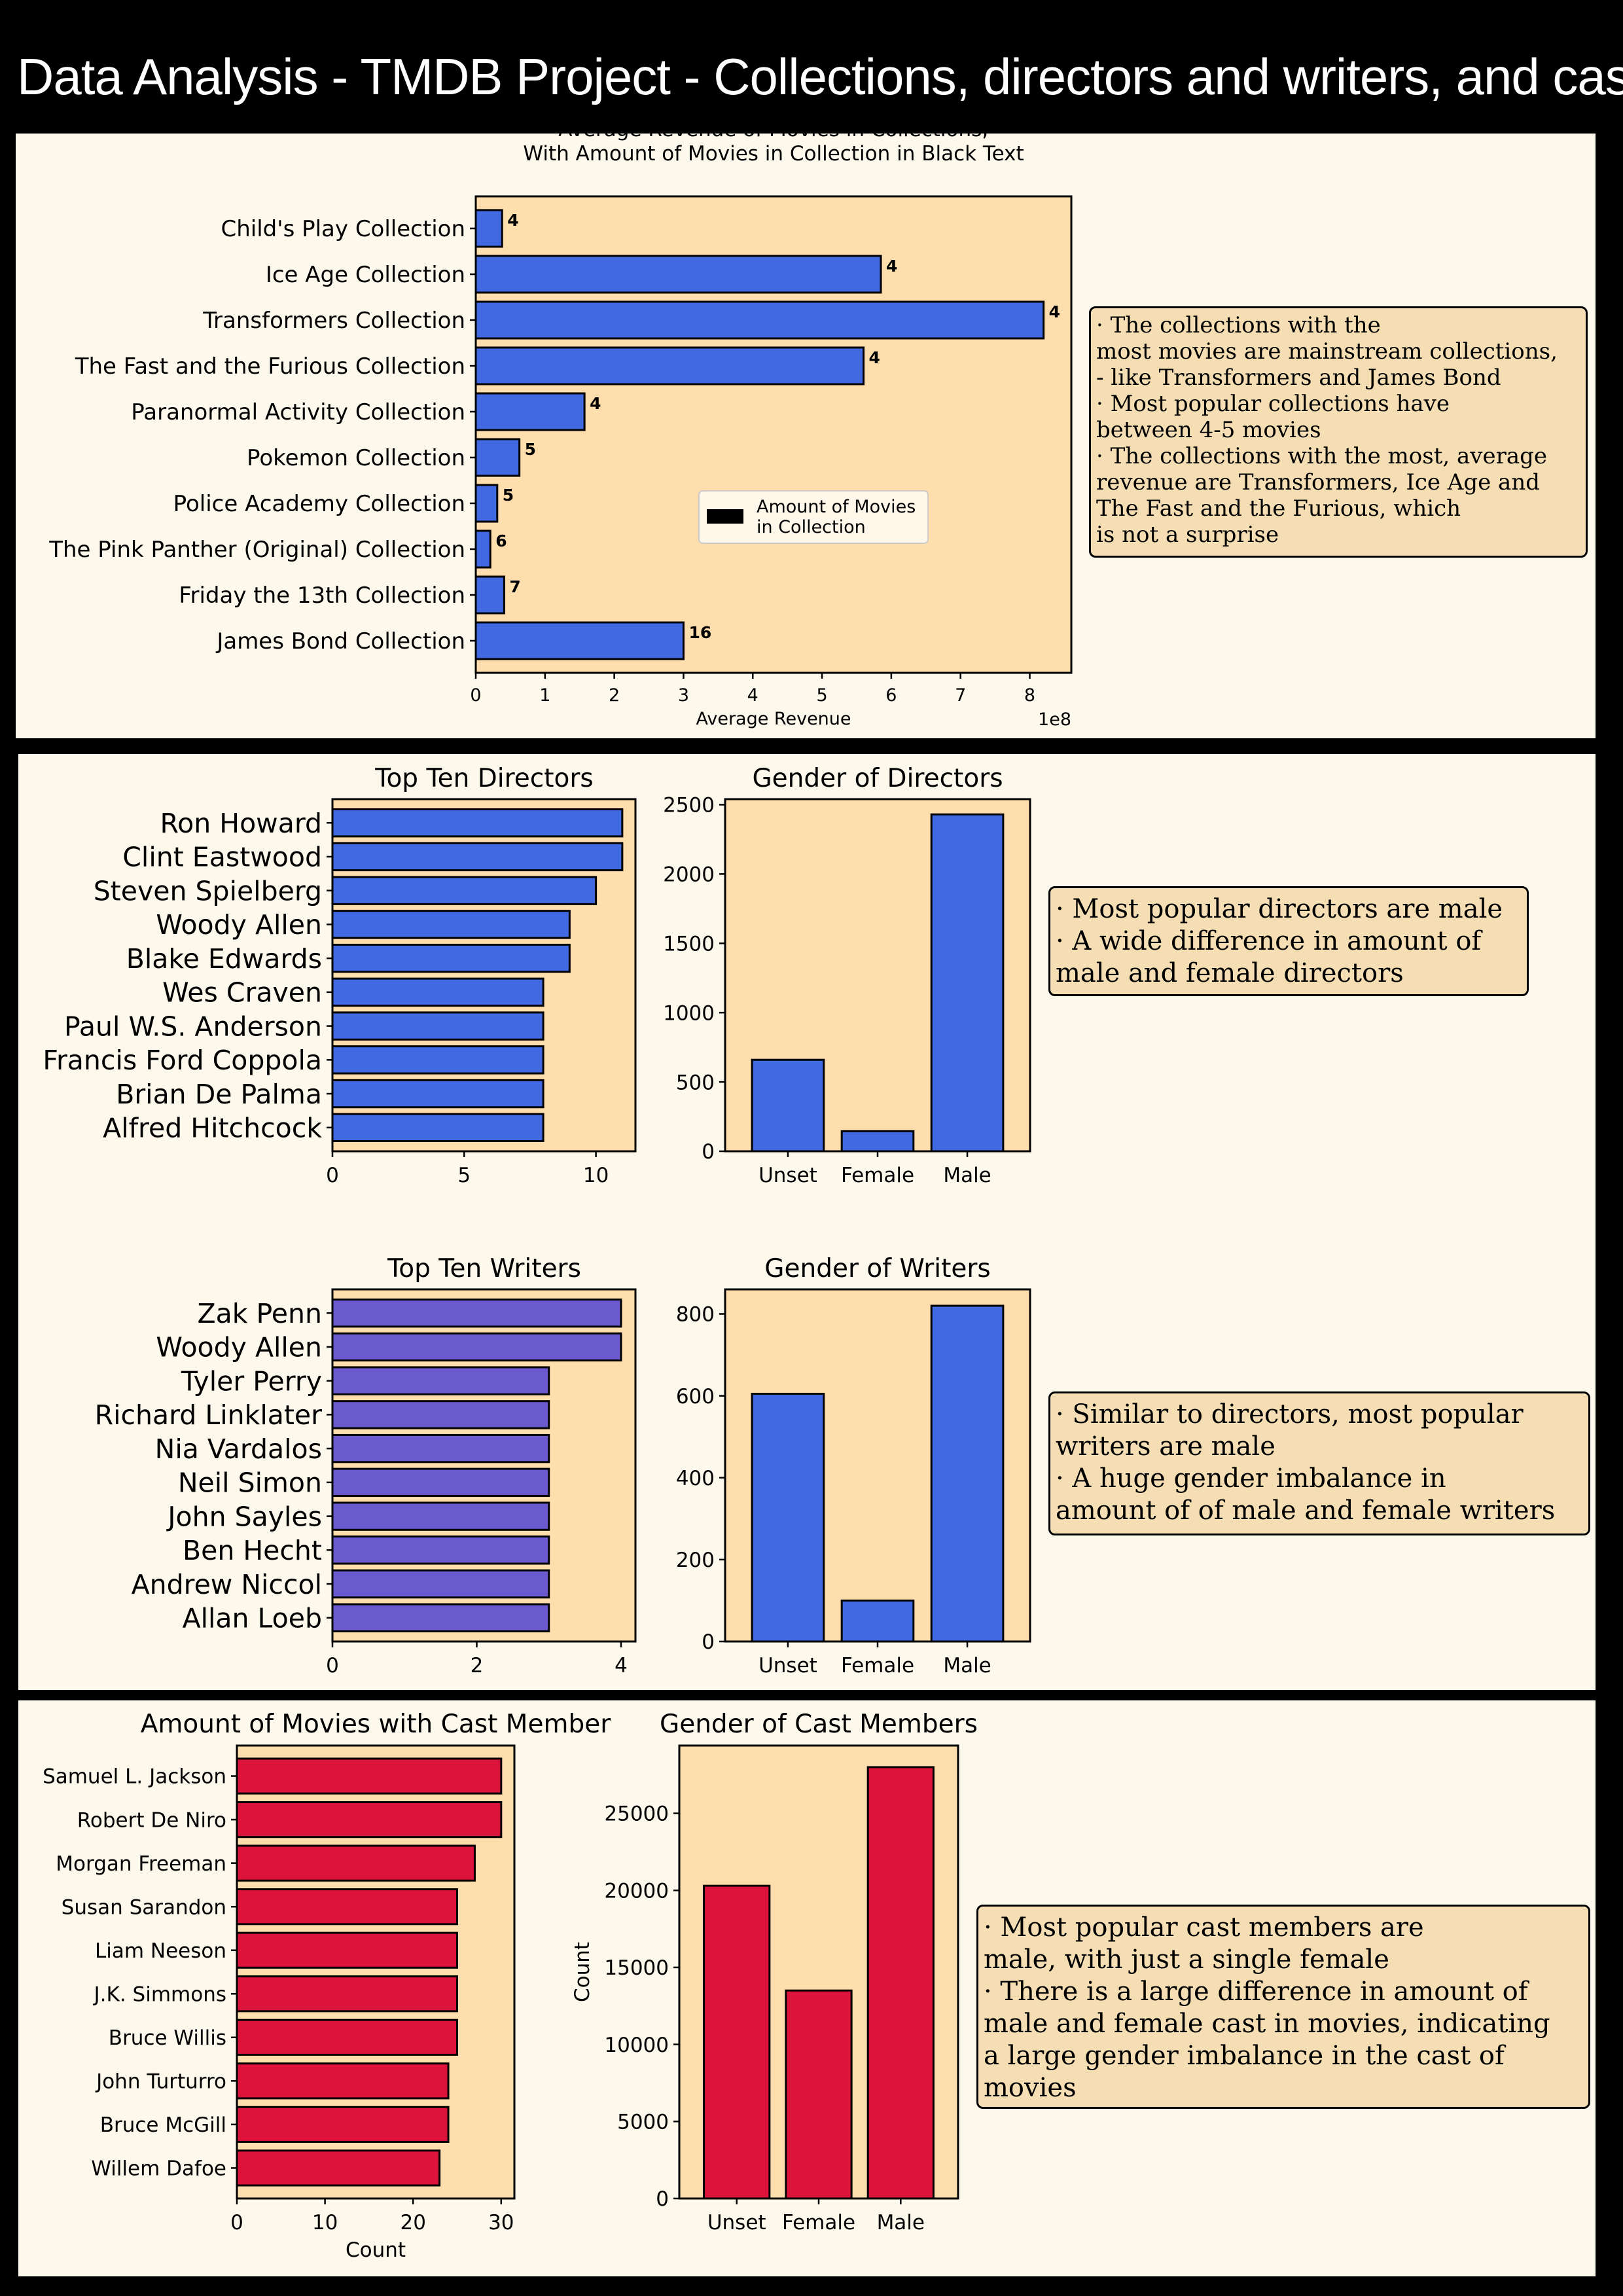 This screenshot has height=2296, width=1623. I want to click on directors-xtick-label: 10, so click(596, 1175).